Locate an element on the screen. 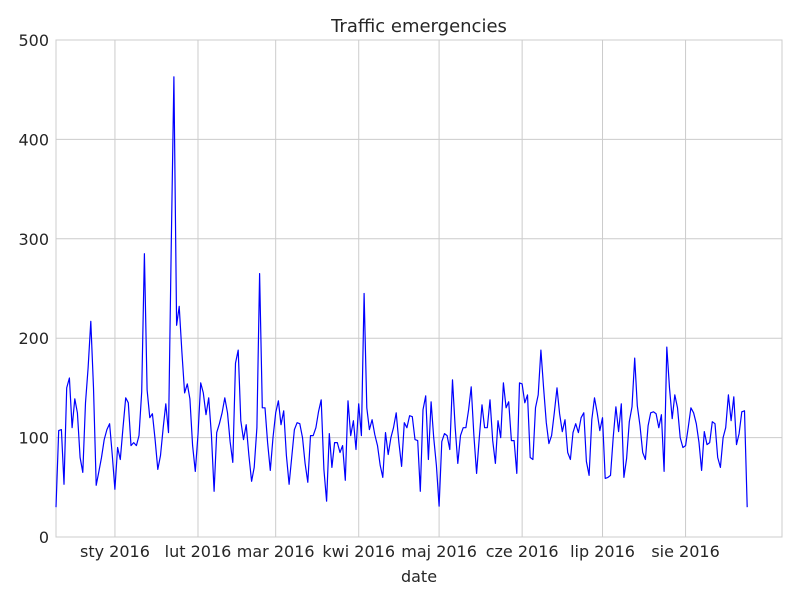 This screenshot has height=600, width=800. x-tick-label: lut 2016 is located at coordinates (198, 551).